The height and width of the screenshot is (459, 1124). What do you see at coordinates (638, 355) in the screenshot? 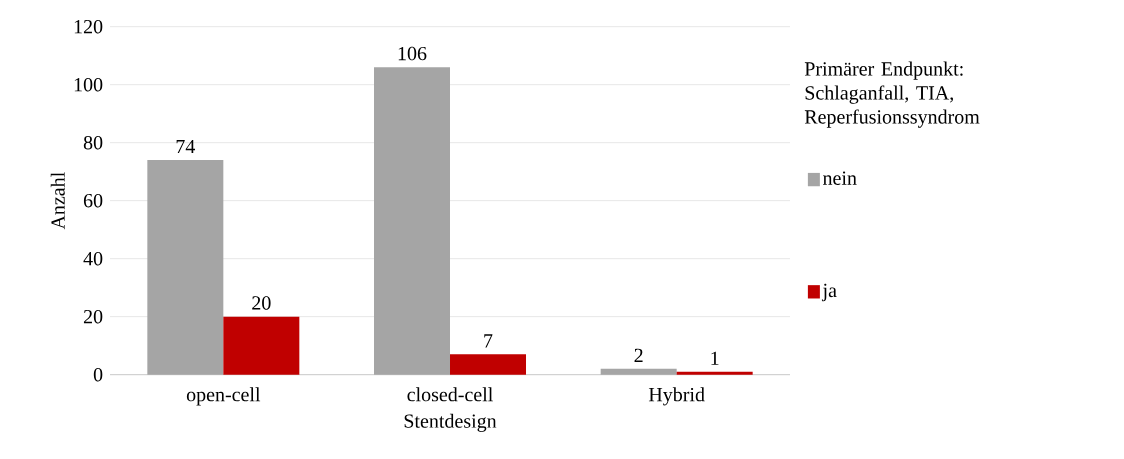
I see `data-label: 2` at bounding box center [638, 355].